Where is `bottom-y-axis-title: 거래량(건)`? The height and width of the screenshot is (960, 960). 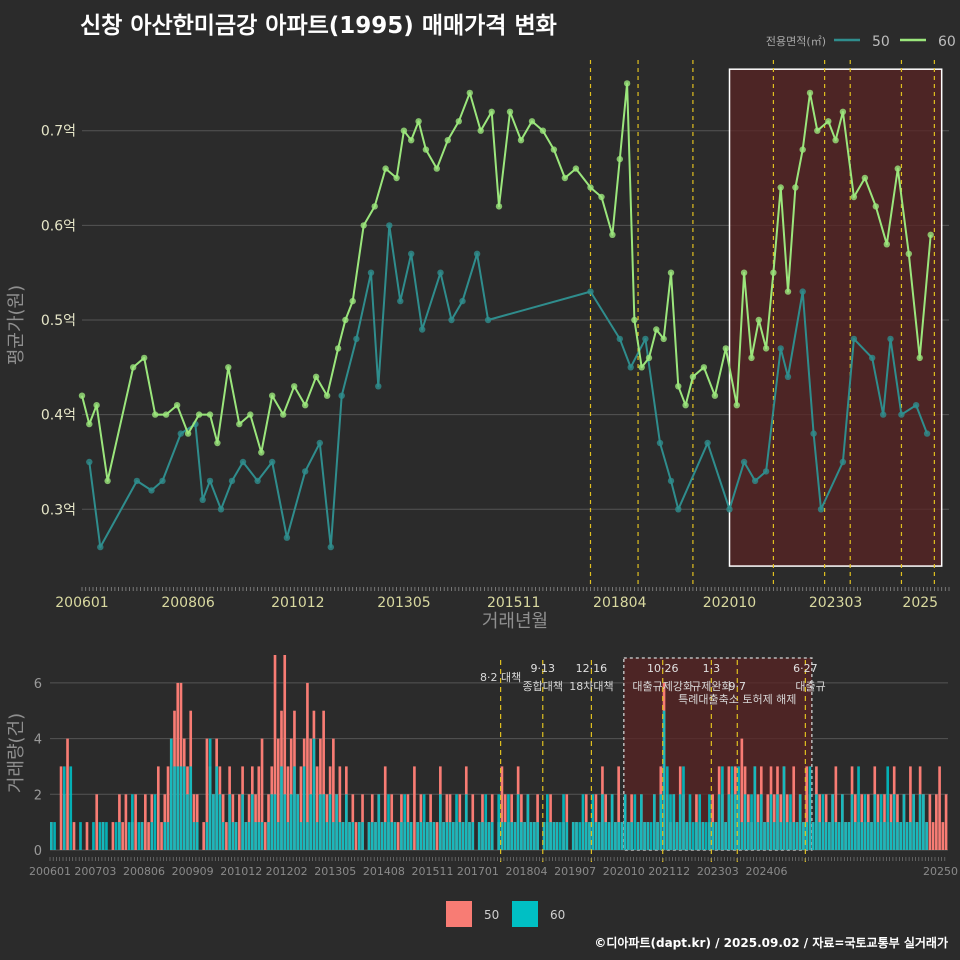
bottom-y-axis-title: 거래량(건) is located at coordinates (16, 753).